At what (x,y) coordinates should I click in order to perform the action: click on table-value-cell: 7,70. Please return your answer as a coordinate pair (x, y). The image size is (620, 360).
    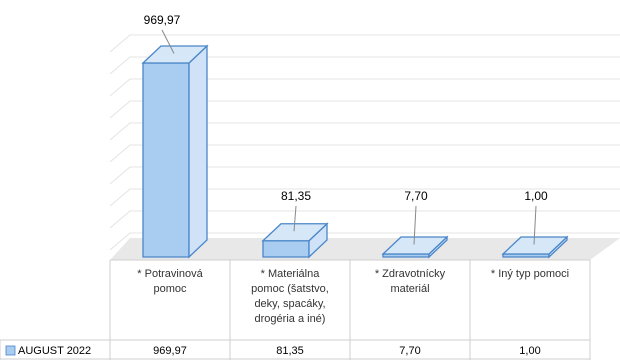
    Looking at the image, I should click on (409, 351).